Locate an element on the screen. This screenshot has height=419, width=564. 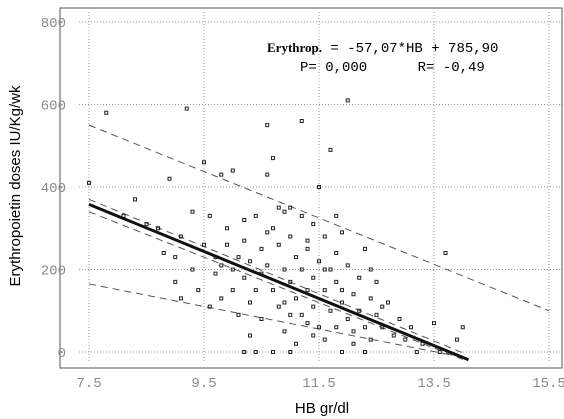
x-tick-label-2: 11.5 is located at coordinates (319, 384).